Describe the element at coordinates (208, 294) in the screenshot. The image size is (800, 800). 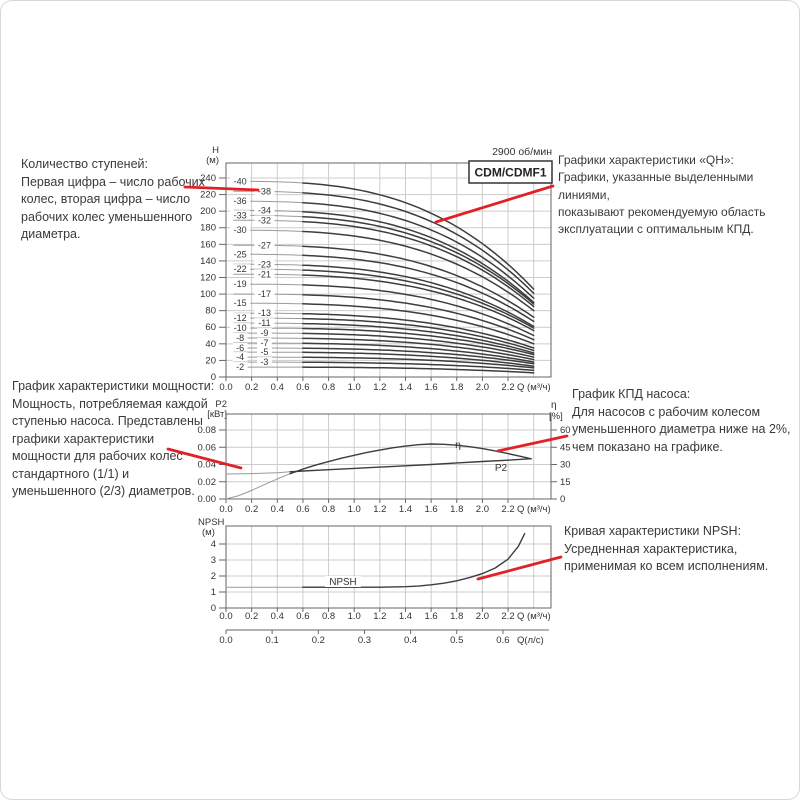
I see `svg-text: 100` at that location.